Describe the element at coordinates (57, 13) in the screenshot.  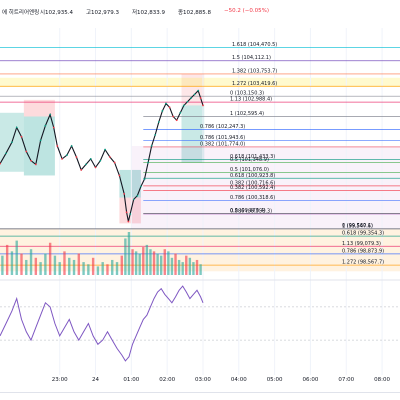
I see `open-value: 시102,935.4` at that location.